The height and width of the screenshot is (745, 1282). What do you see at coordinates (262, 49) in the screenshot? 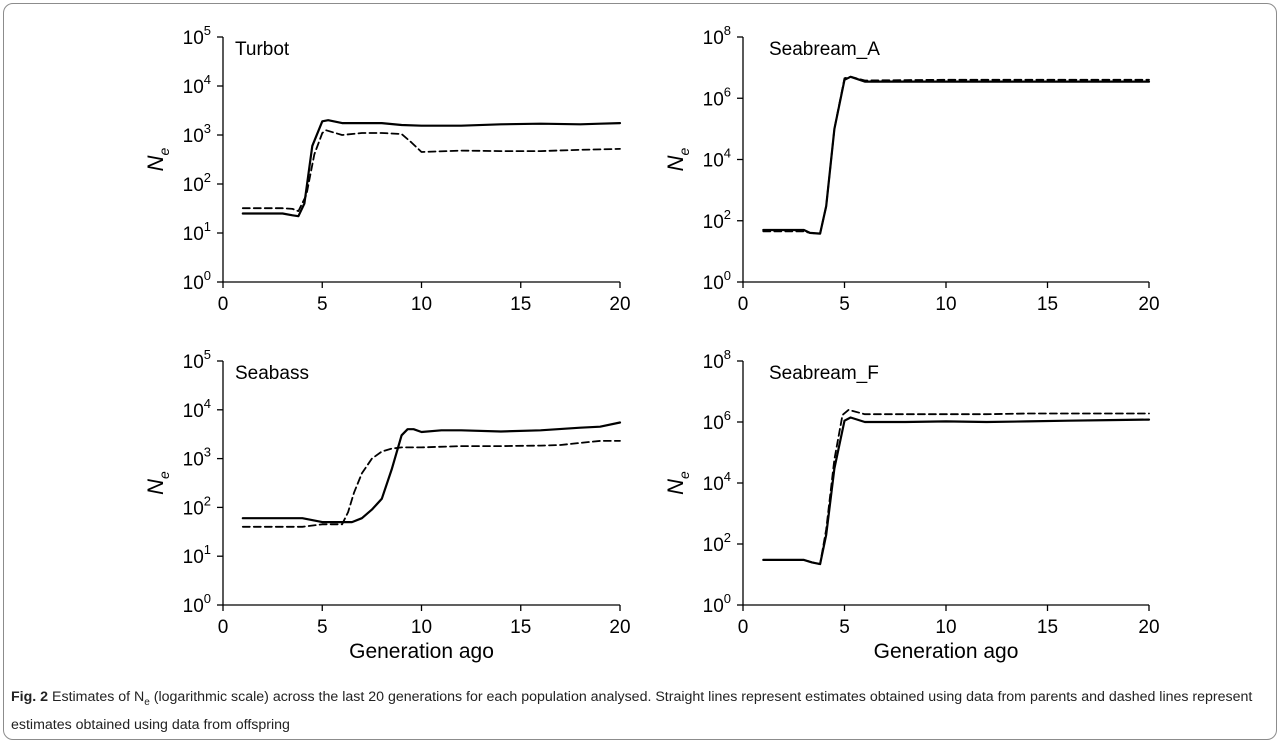
I see `panel-title-turbot: Turbot` at bounding box center [262, 49].